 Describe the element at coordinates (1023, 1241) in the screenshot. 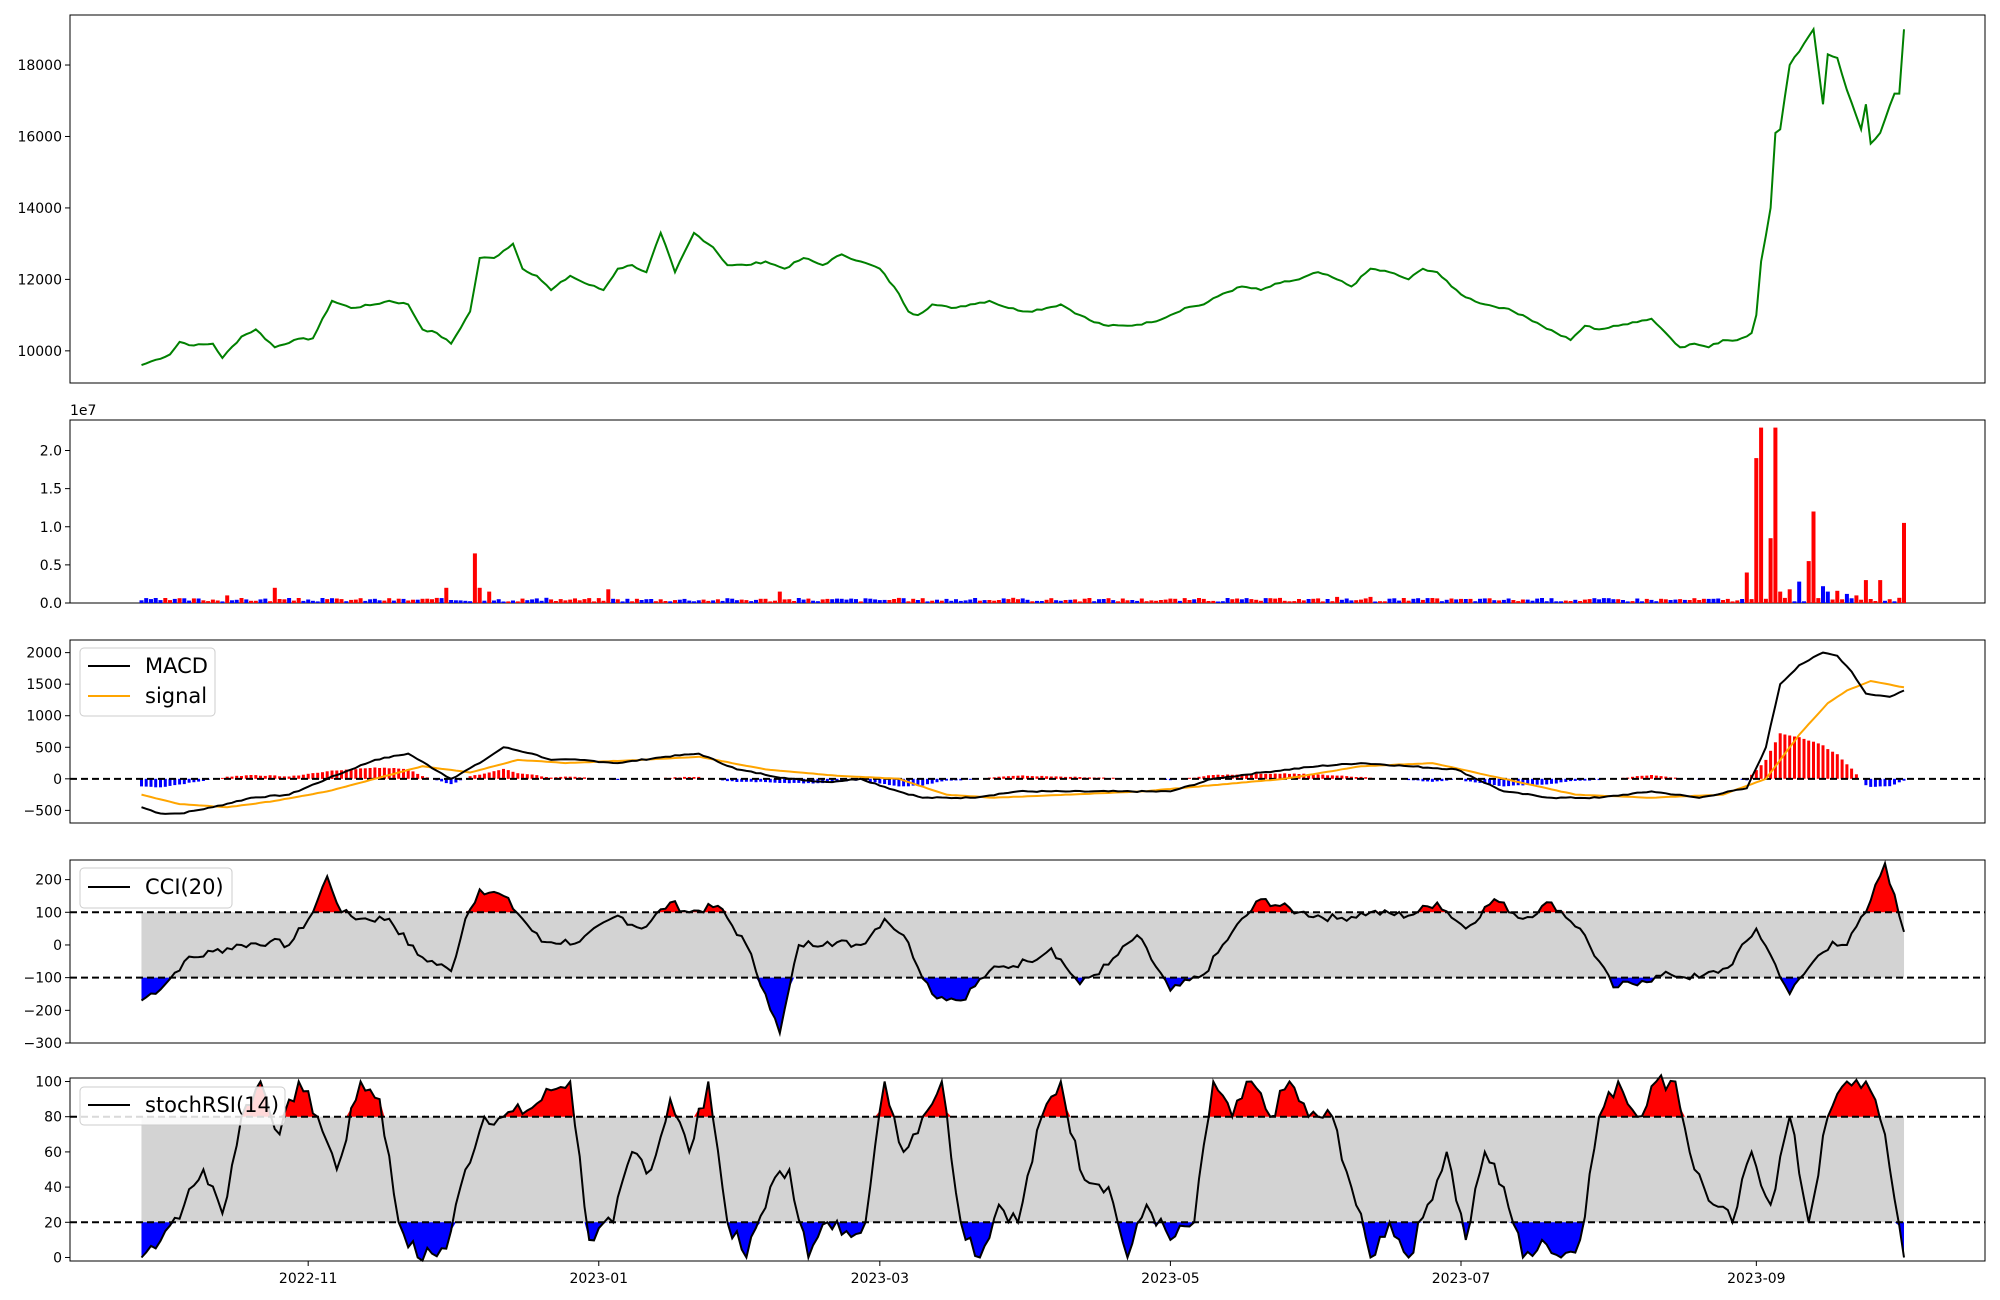

I see `stochrsi-oversold-fill` at that location.